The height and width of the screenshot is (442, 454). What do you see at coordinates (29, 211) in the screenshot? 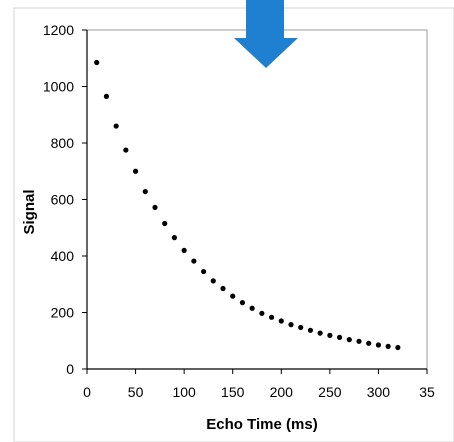
I see `y-axis-title: Signal` at bounding box center [29, 211].